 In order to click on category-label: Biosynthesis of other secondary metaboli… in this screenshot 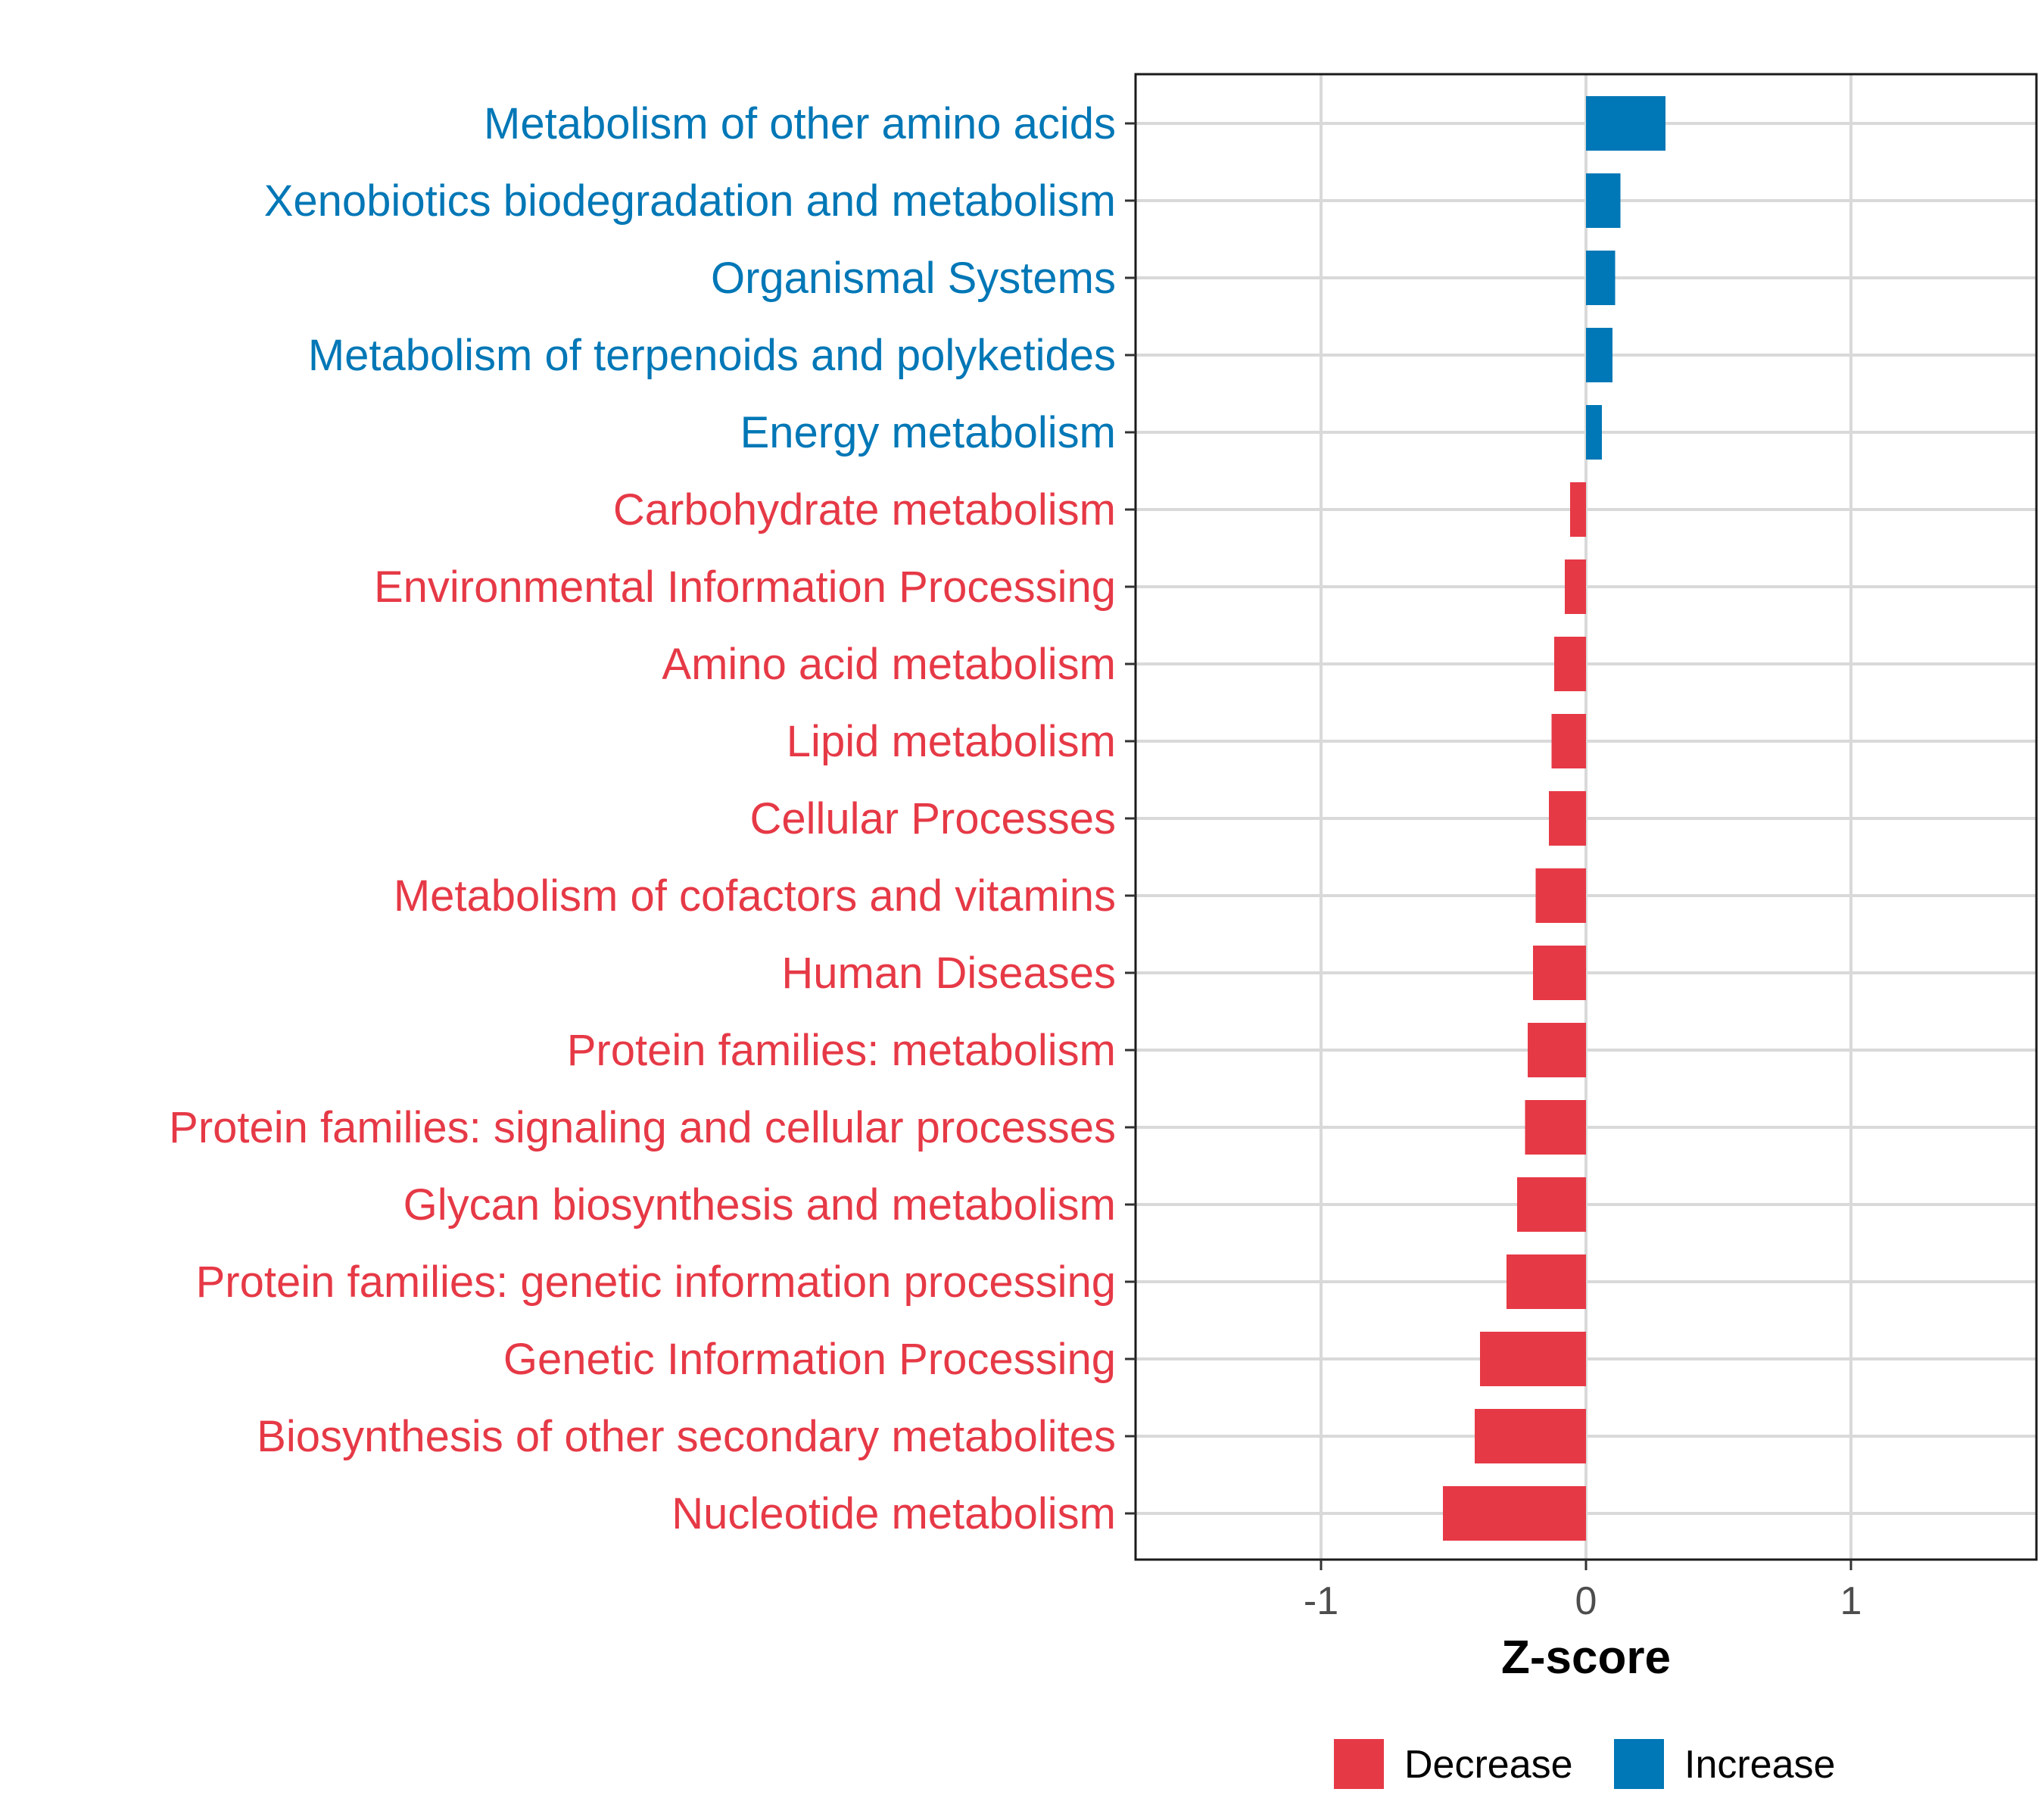, I will do `click(686, 1436)`.